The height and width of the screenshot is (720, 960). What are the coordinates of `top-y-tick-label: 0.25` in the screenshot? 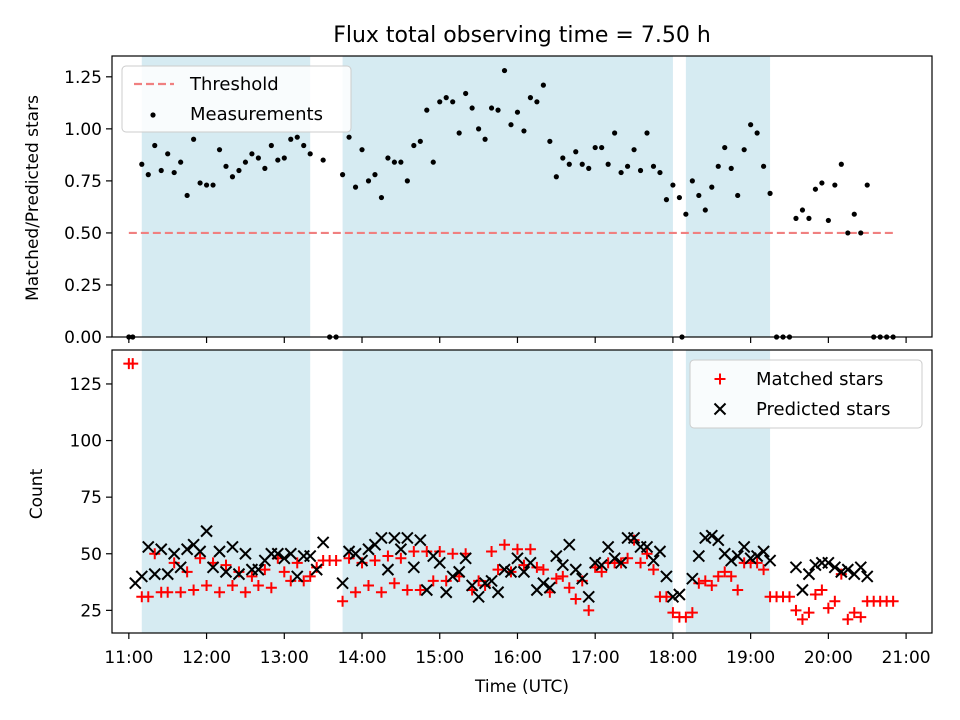 It's located at (83, 286).